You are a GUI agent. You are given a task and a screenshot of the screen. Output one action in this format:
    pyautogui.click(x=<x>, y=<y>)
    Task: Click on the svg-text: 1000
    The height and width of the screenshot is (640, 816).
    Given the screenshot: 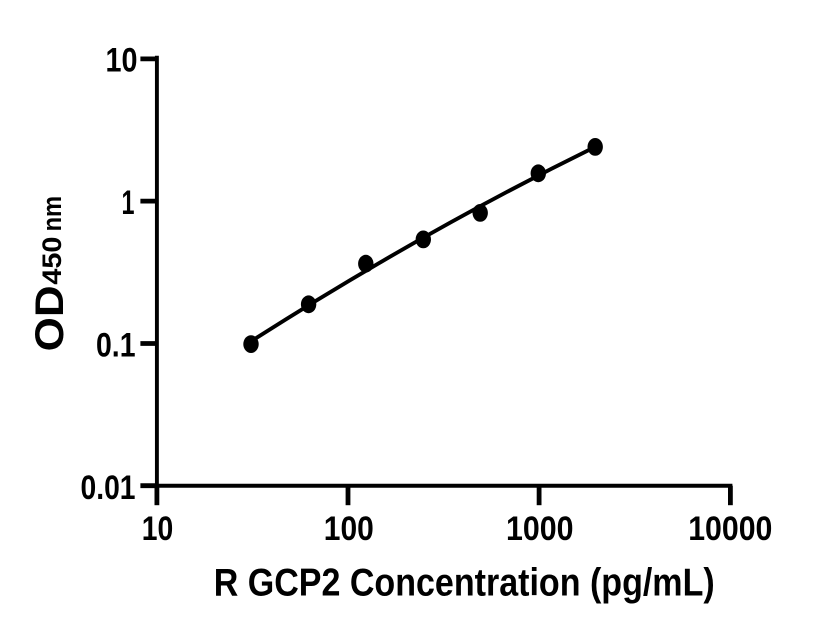 What is the action you would take?
    pyautogui.click(x=540, y=529)
    